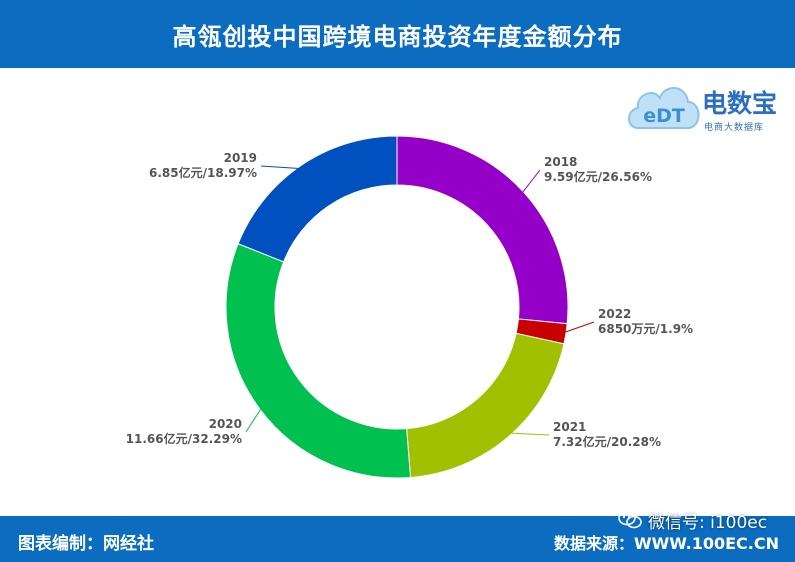 Image resolution: width=795 pixels, height=562 pixels. What do you see at coordinates (485, 405) in the screenshot?
I see `donut-slice-2021` at bounding box center [485, 405].